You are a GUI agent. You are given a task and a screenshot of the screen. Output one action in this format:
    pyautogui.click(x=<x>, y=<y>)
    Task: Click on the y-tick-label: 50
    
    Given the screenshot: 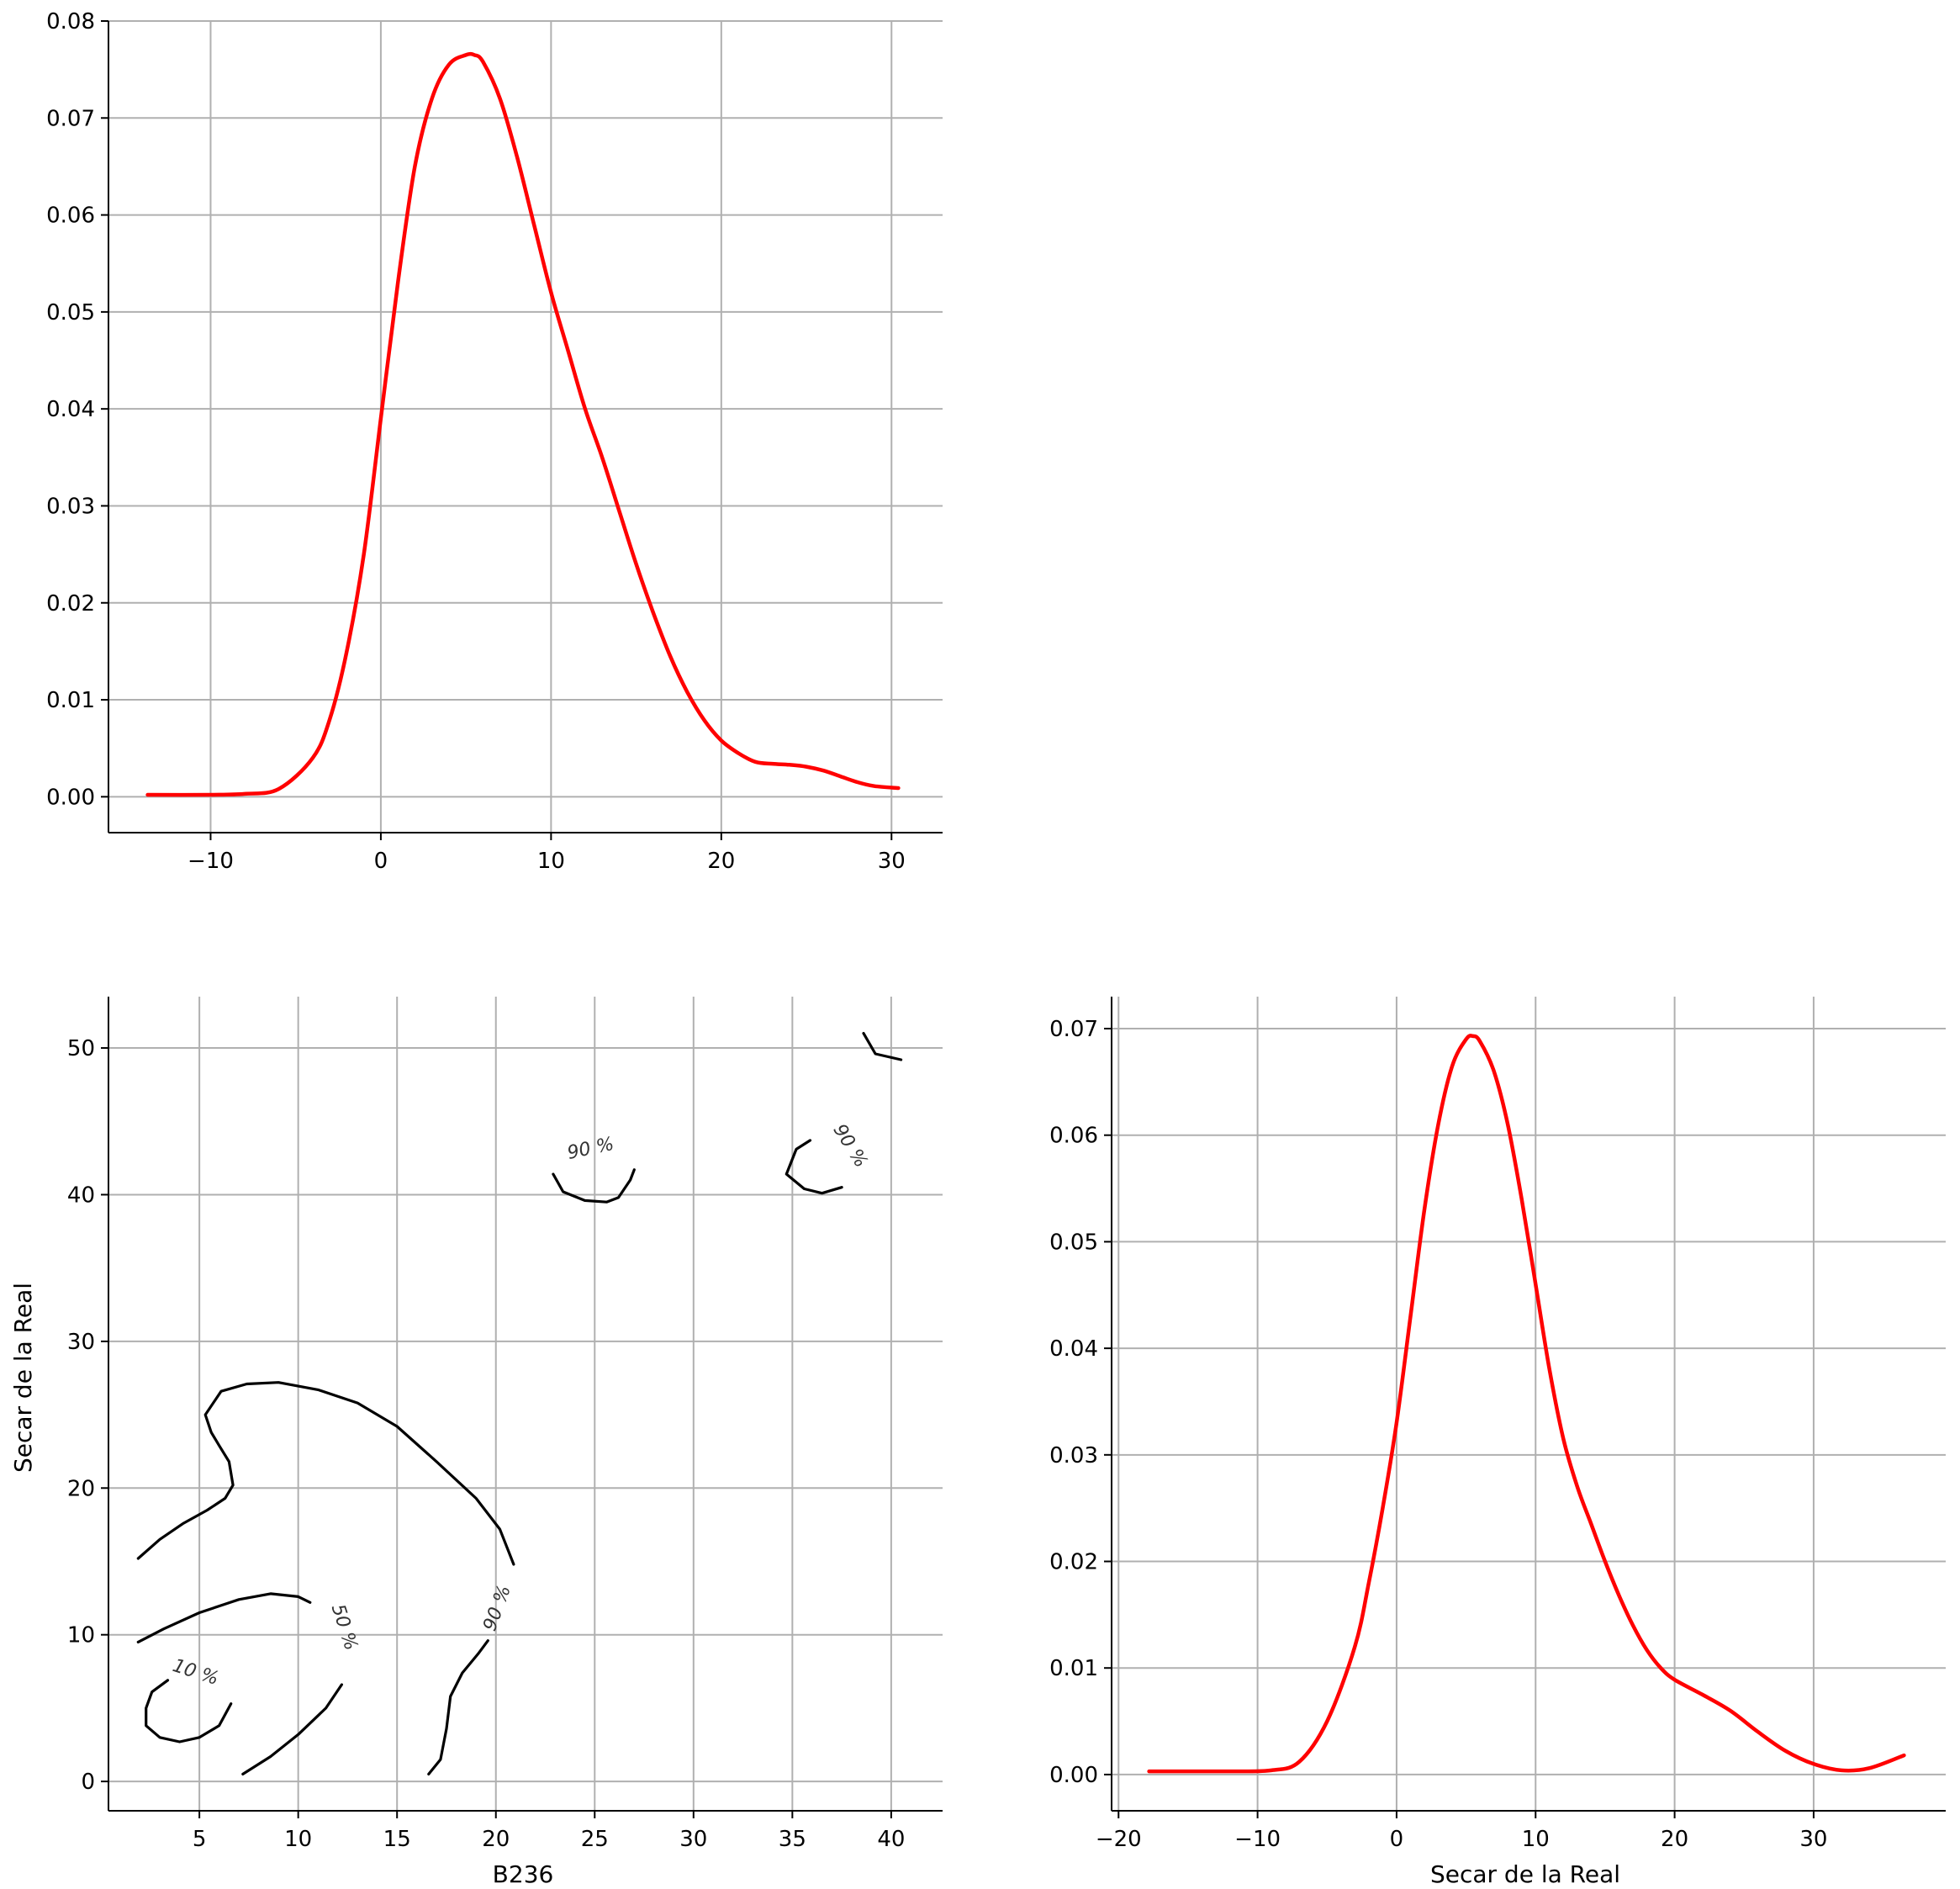 What is the action you would take?
    pyautogui.click(x=81, y=1048)
    